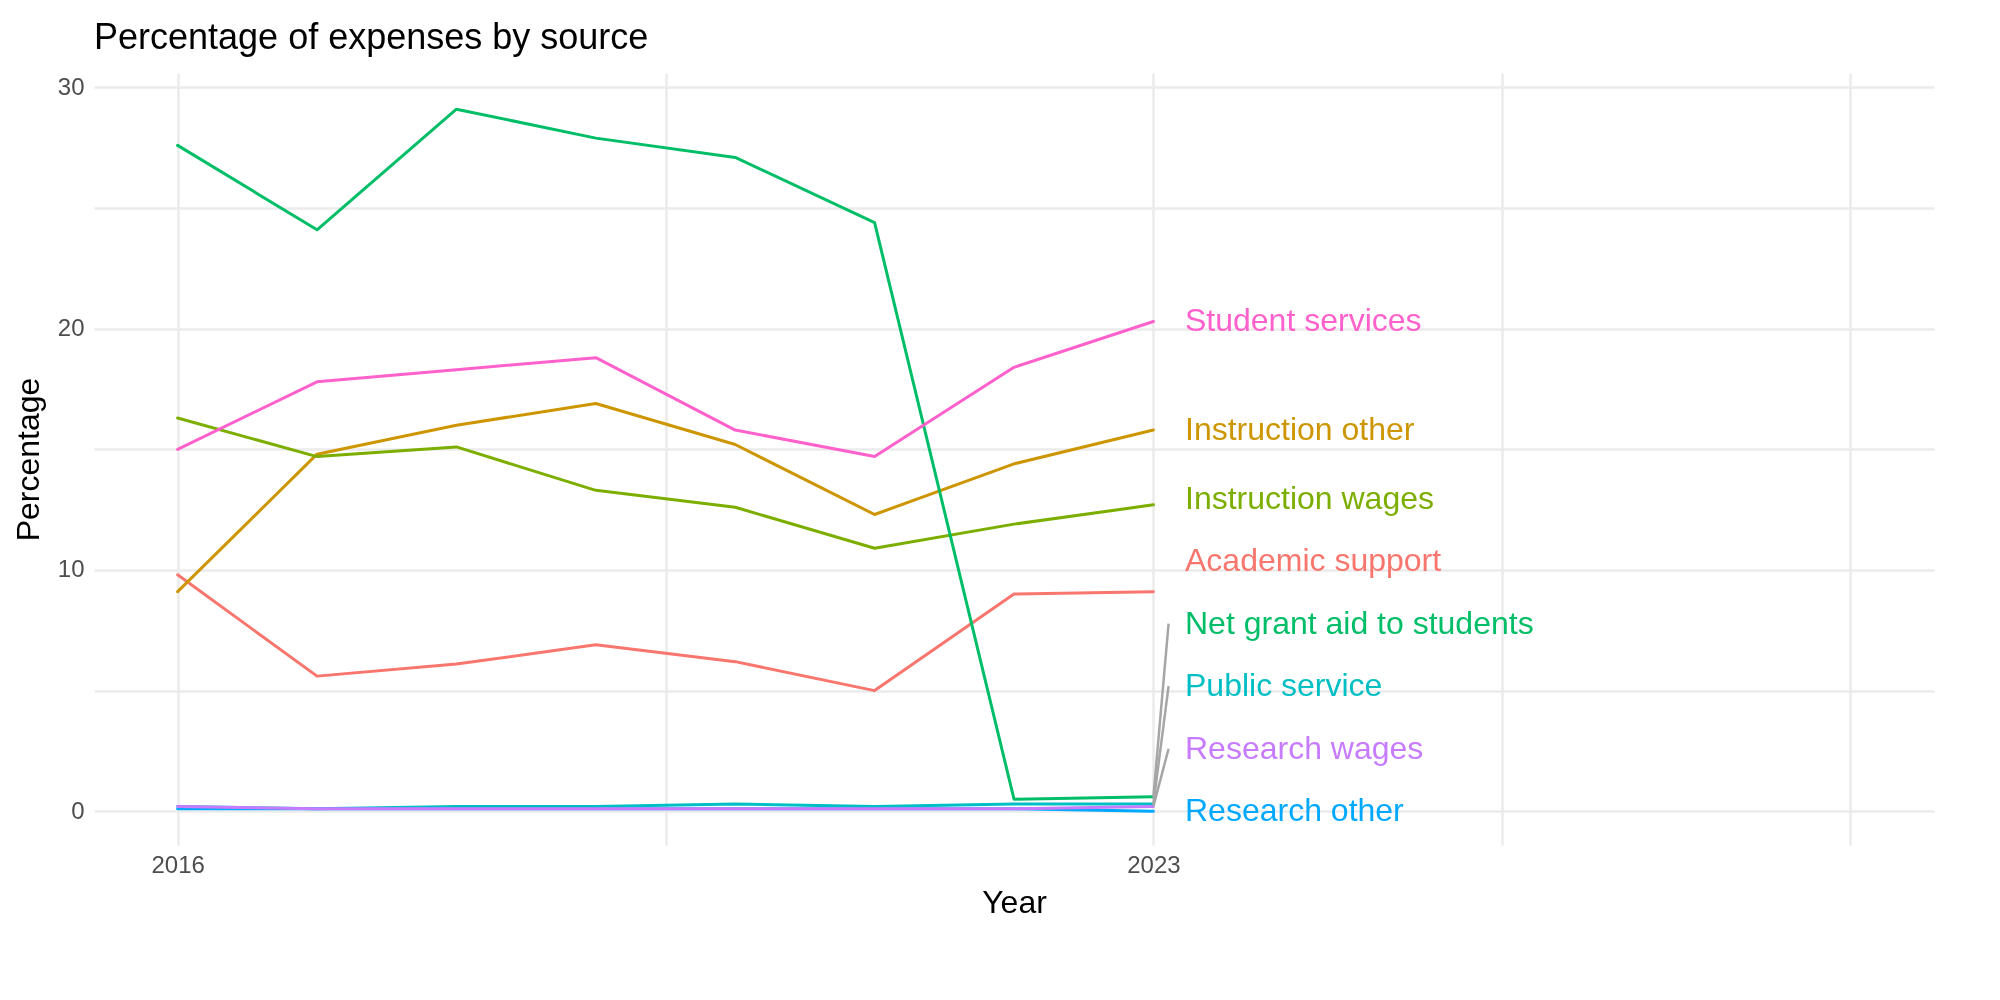  I want to click on y-tick-label: 10, so click(71, 569).